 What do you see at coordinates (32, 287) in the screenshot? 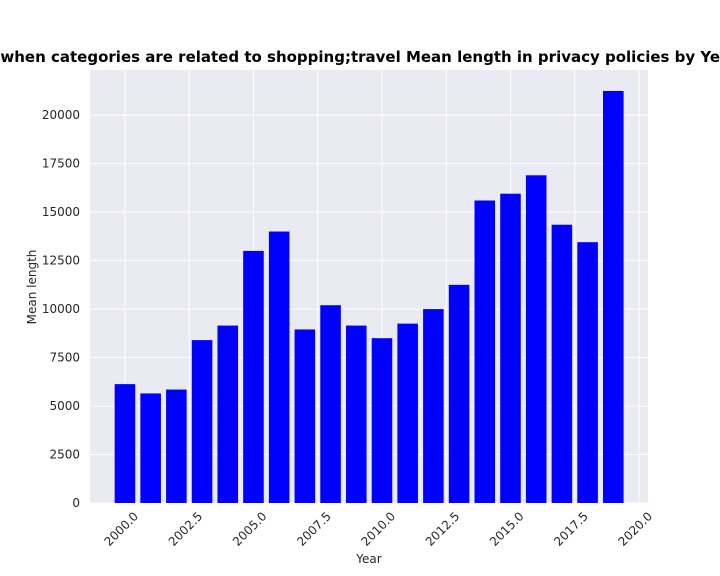
I see `y-axis-label: Mean length` at bounding box center [32, 287].